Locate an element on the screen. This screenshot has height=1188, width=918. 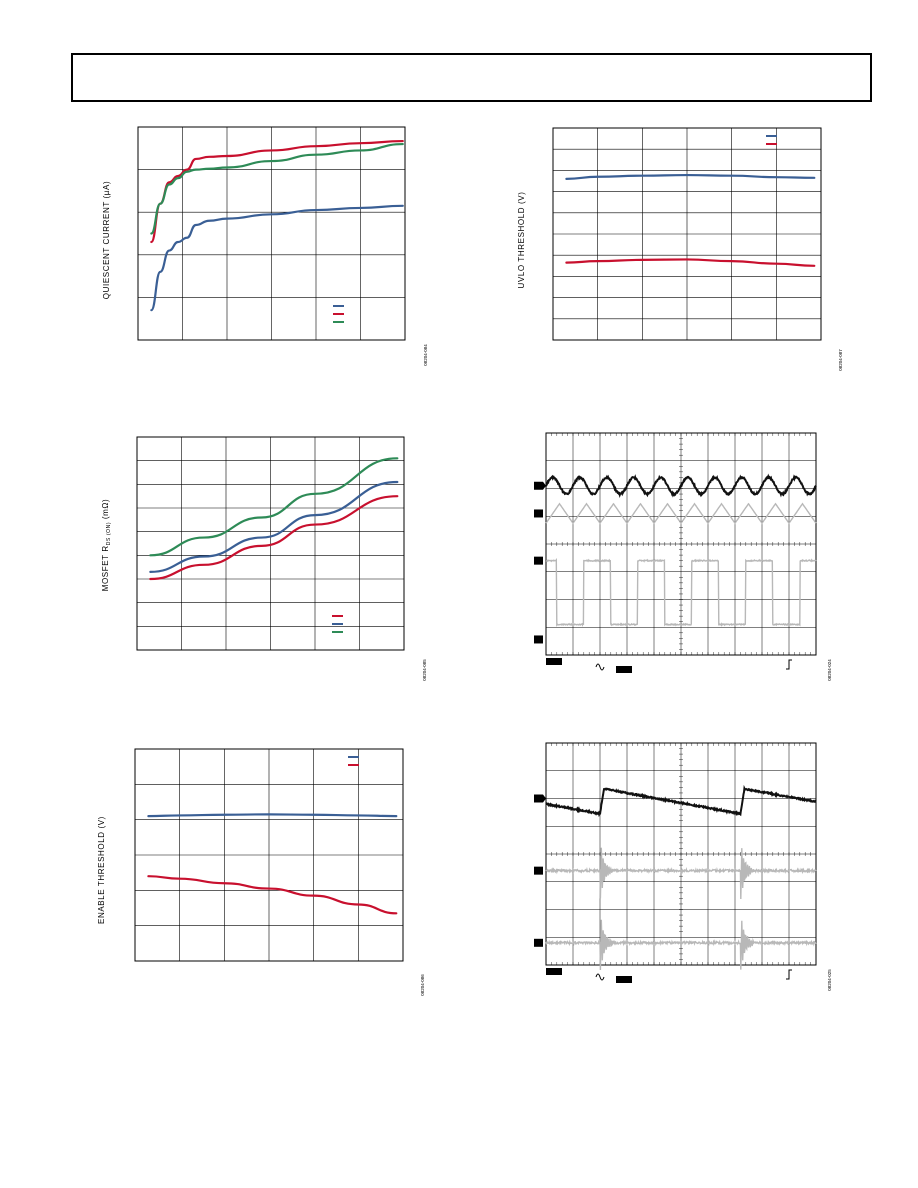
scope-capture-2: 08204-025 is located at coordinates (683, 865).